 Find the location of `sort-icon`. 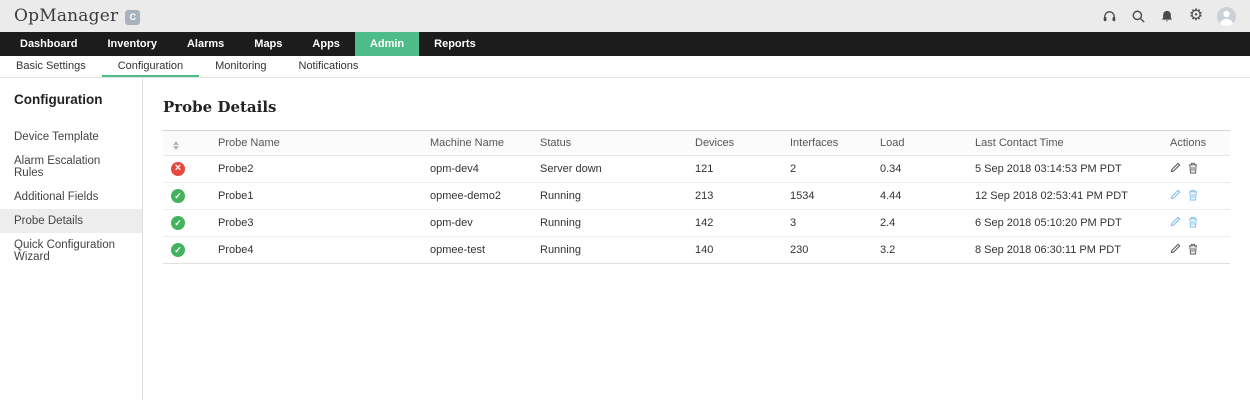

sort-icon is located at coordinates (176, 145).